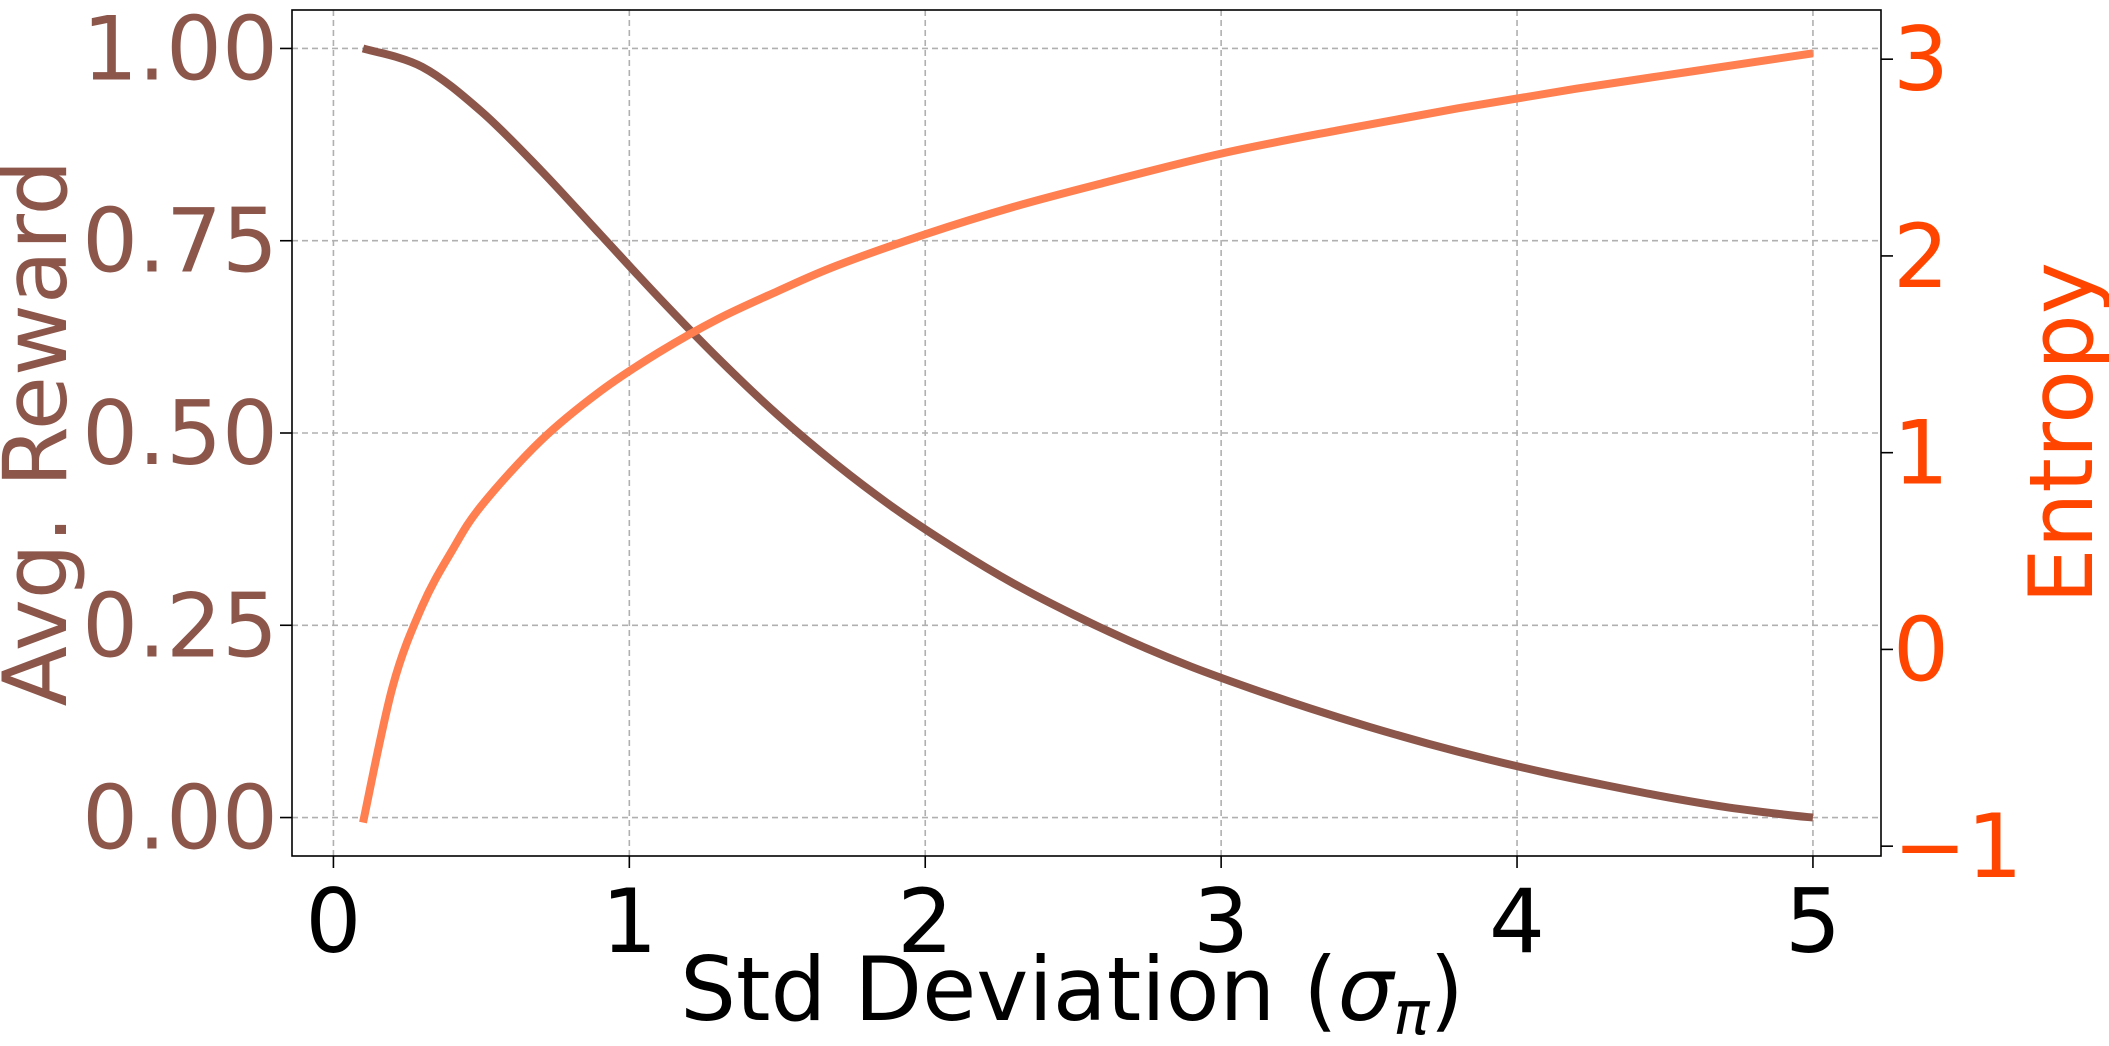 This screenshot has height=1046, width=2109. Describe the element at coordinates (180, 625) in the screenshot. I see `y-left-tick-label: 0.25` at that location.